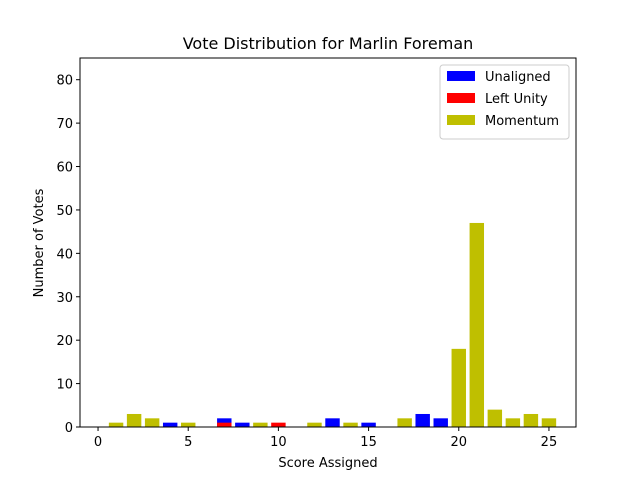 This screenshot has width=640, height=480. Describe the element at coordinates (64, 124) in the screenshot. I see `y-tick-label: 70` at that location.